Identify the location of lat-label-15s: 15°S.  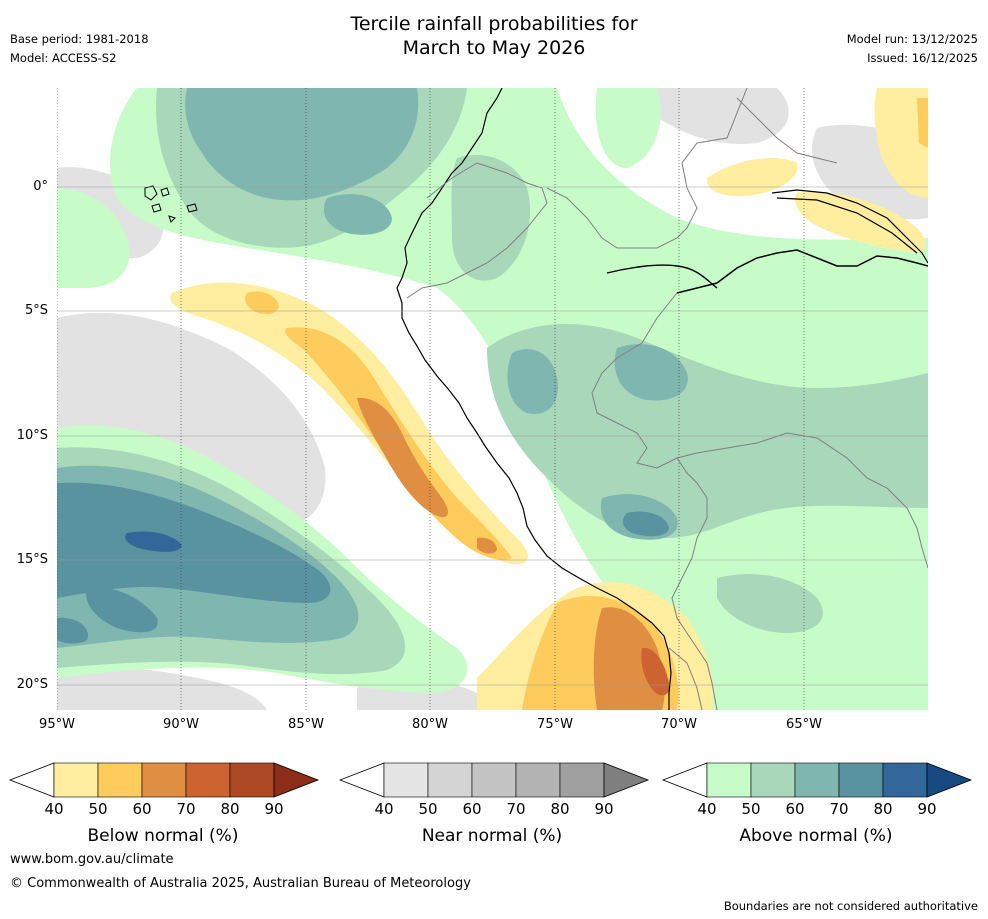
(32, 559).